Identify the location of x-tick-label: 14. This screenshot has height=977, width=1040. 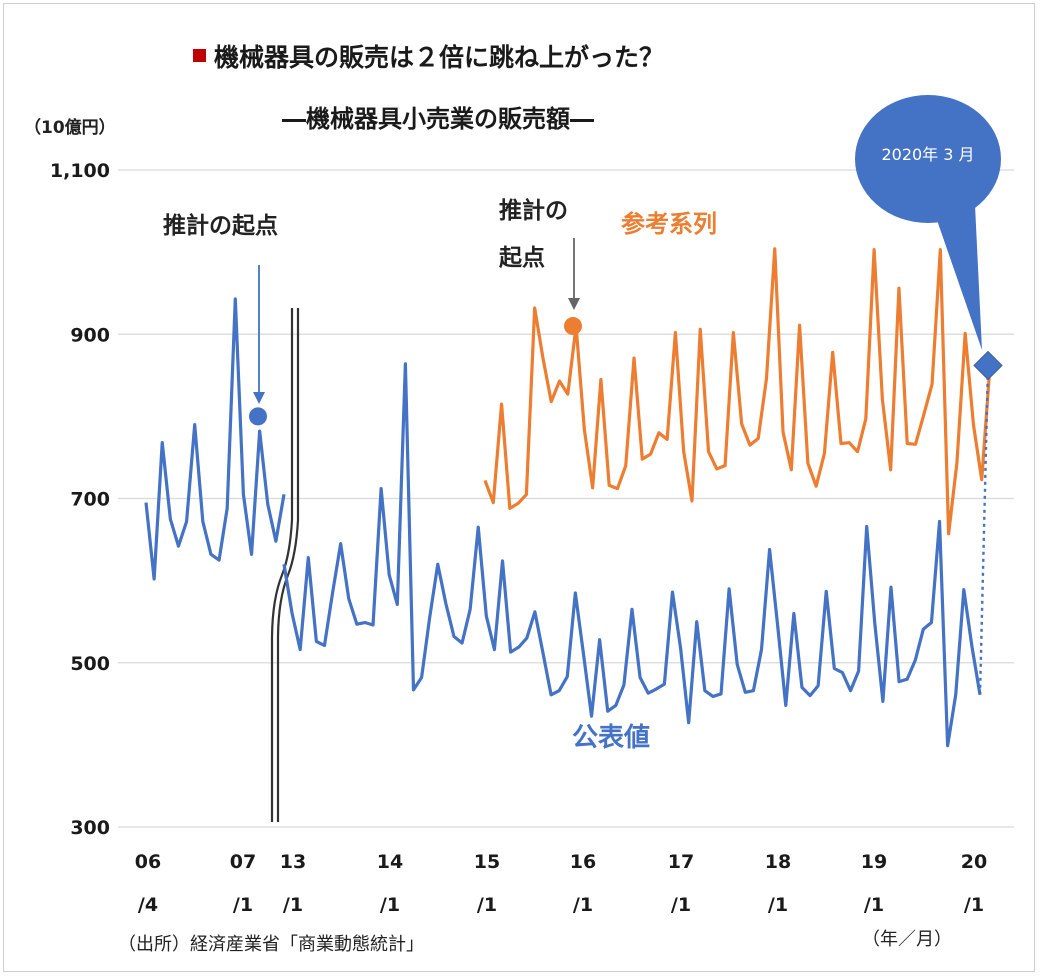
(390, 862).